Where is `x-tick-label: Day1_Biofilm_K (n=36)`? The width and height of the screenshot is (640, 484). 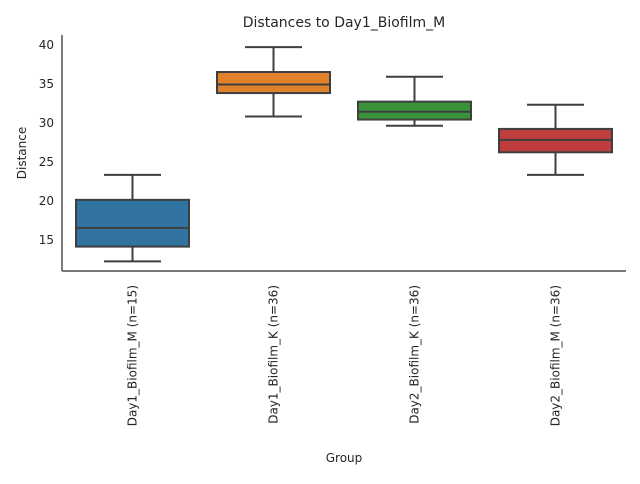
x-tick-label: Day1_Biofilm_K (n=36) is located at coordinates (274, 354).